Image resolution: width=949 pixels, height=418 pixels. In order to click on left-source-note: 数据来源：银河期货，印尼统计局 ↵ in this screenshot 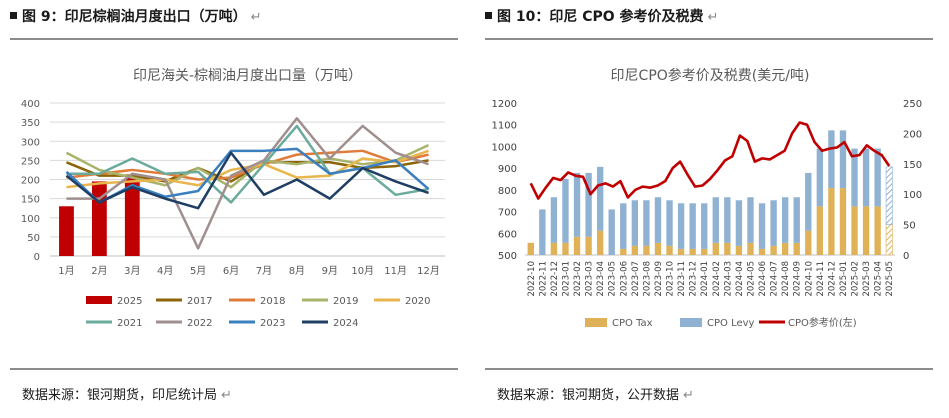, I will do `click(127, 395)`.